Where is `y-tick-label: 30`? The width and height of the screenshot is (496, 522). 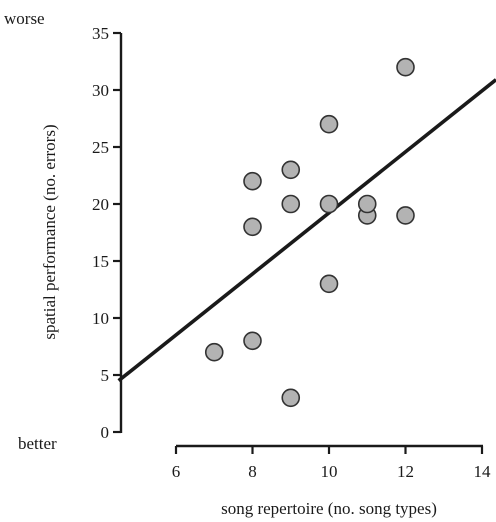 y-tick-label: 30 is located at coordinates (100, 90).